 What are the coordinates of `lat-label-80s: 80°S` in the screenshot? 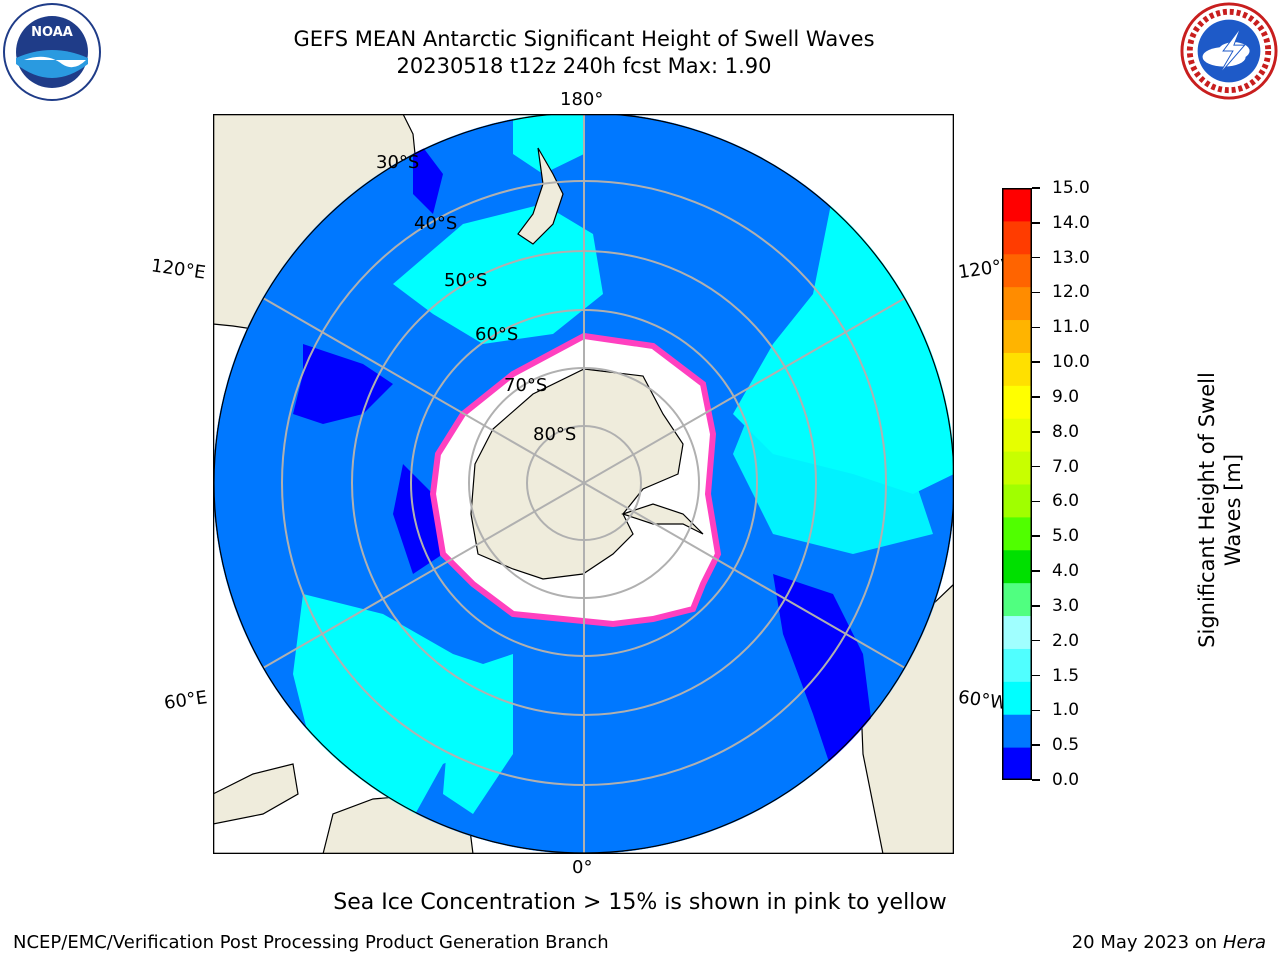 It's located at (555, 434).